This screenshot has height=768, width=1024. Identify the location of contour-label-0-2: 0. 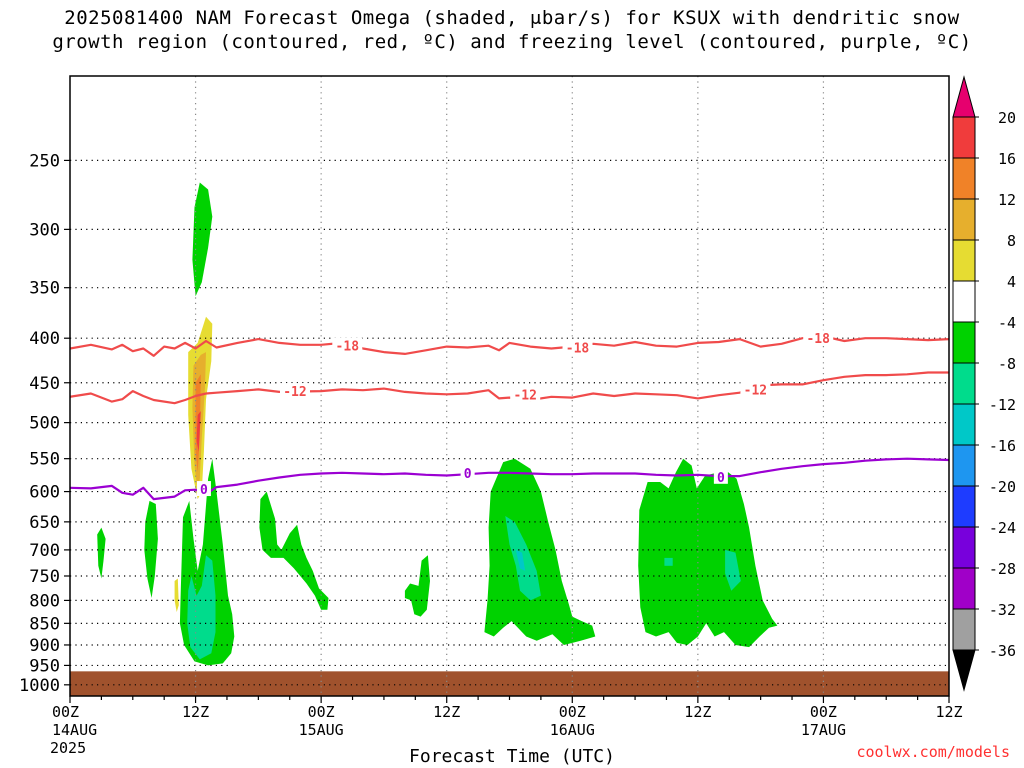
(721, 478).